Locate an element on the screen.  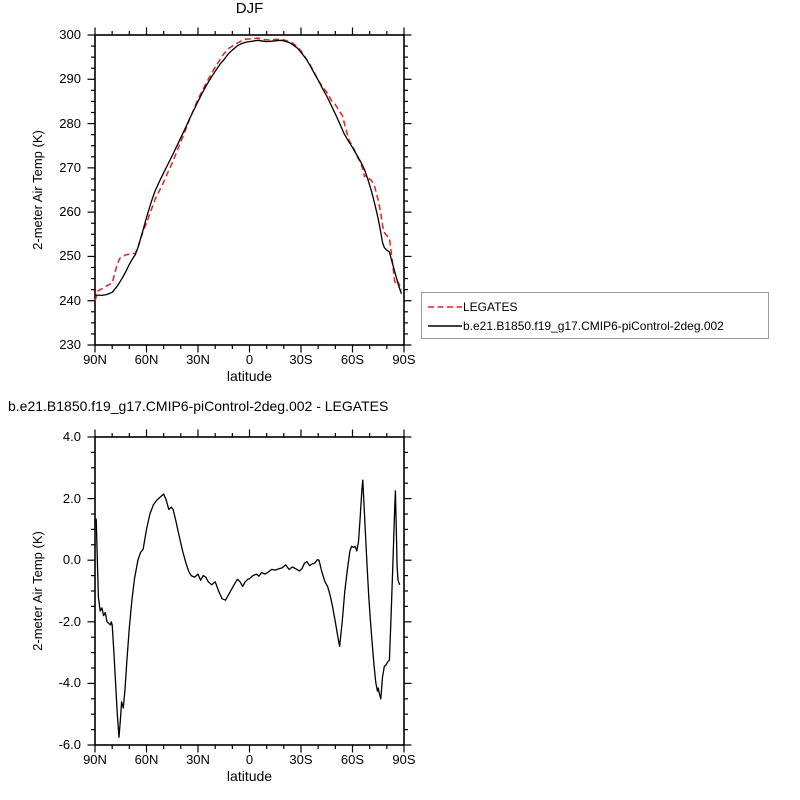
top-y-axis-title: 2-meter Air Temp (K) is located at coordinates (38, 190).